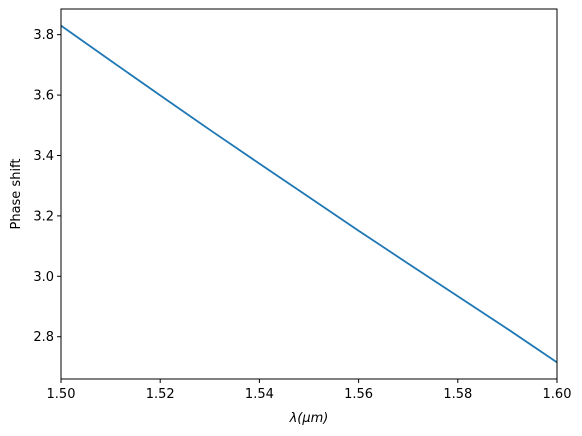  Describe the element at coordinates (309, 390) in the screenshot. I see `x-axis-ticks: 1.50 1.52 1.54 1.56 1.58 1.60` at that location.